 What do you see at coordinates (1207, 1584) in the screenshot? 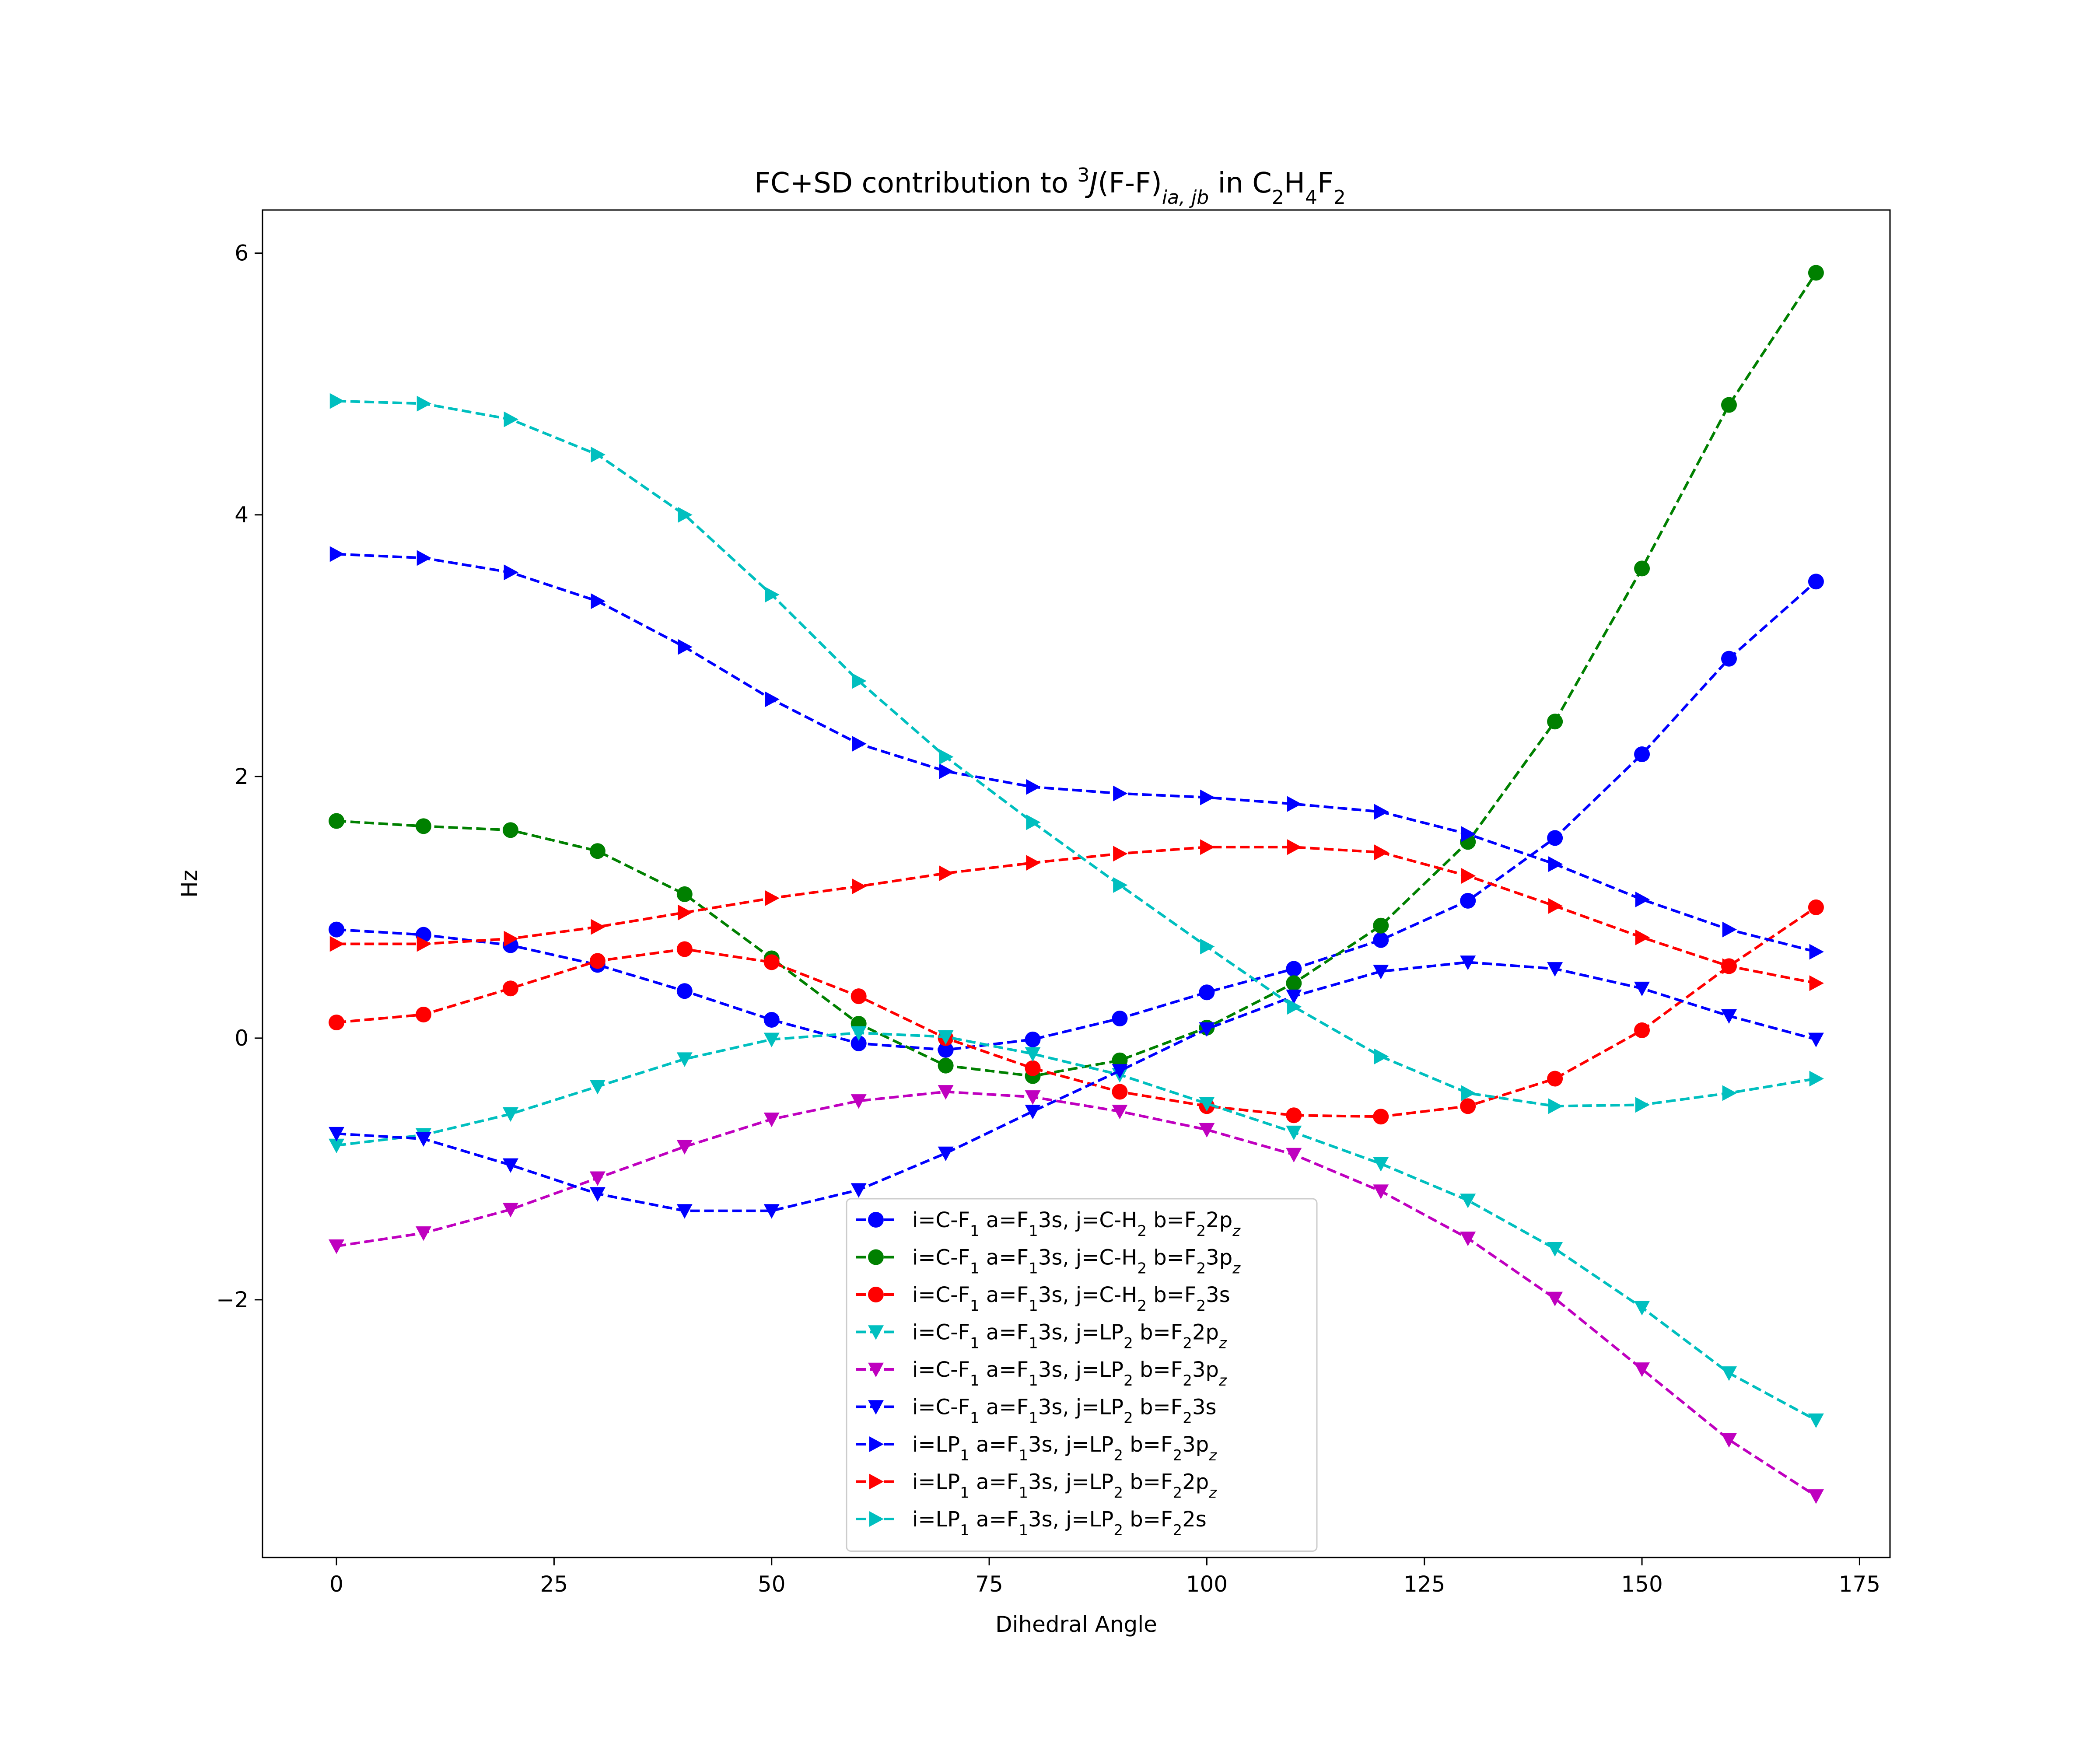
I see `x-tick-label: 100` at bounding box center [1207, 1584].